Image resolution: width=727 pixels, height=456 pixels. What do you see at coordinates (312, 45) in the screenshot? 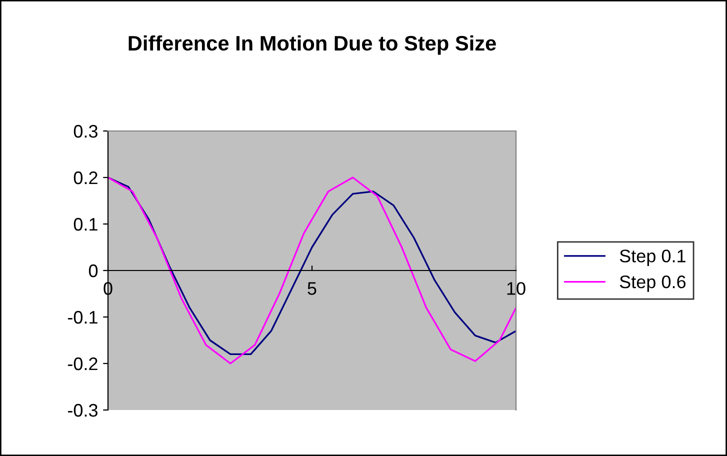
I see `chart-title: Difference In Motion Due to Step Size` at bounding box center [312, 45].